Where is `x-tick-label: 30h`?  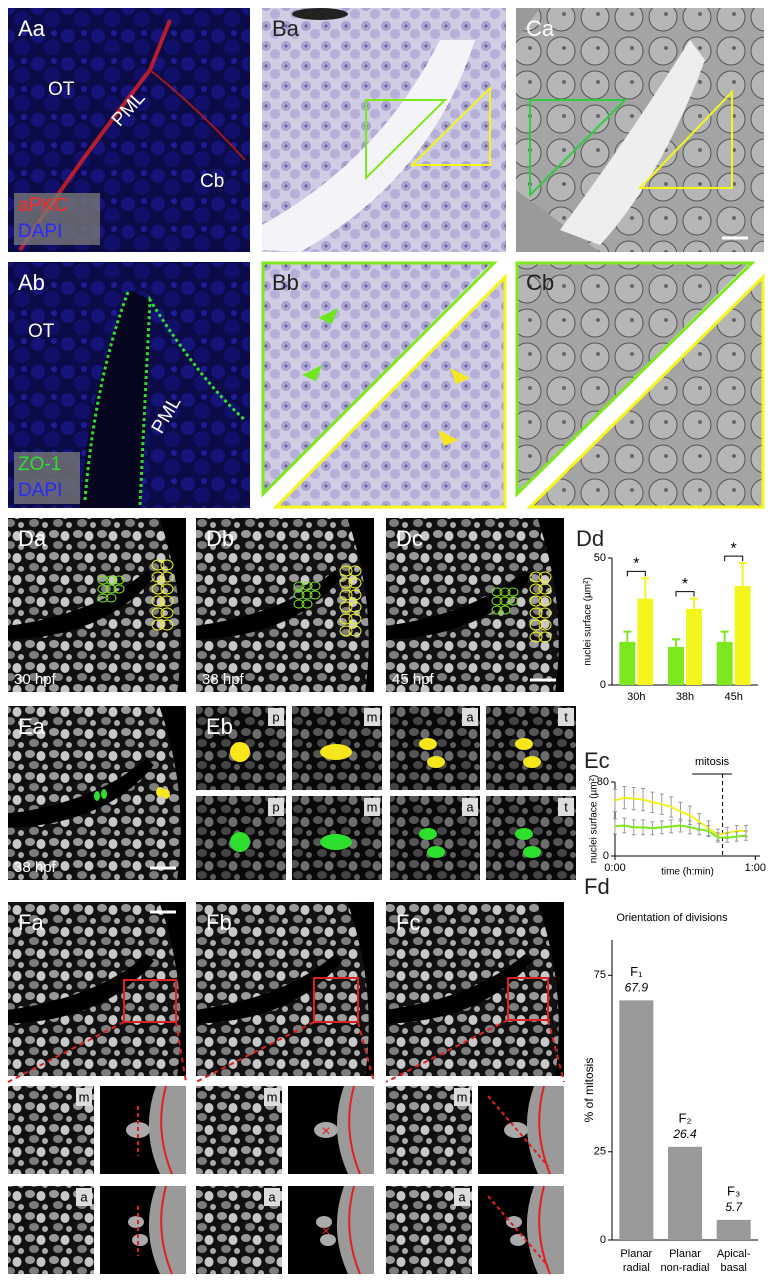 x-tick-label: 30h is located at coordinates (636, 697).